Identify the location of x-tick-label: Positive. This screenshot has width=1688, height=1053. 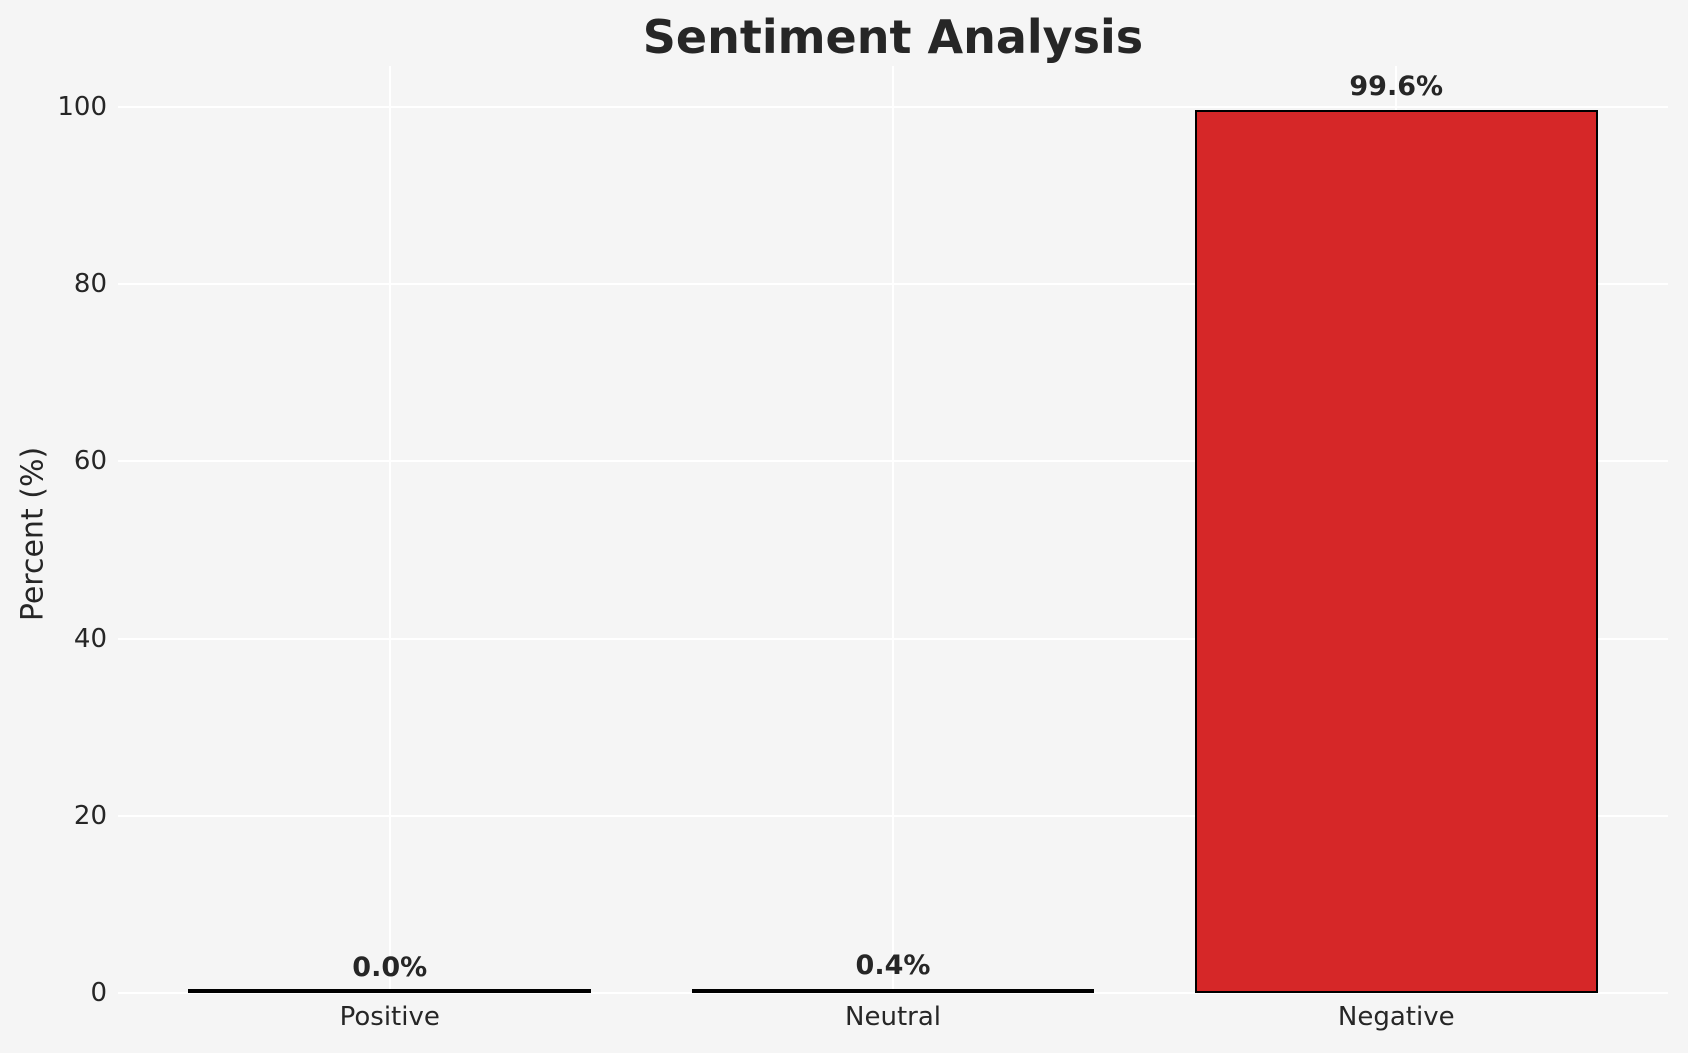
(389, 1017).